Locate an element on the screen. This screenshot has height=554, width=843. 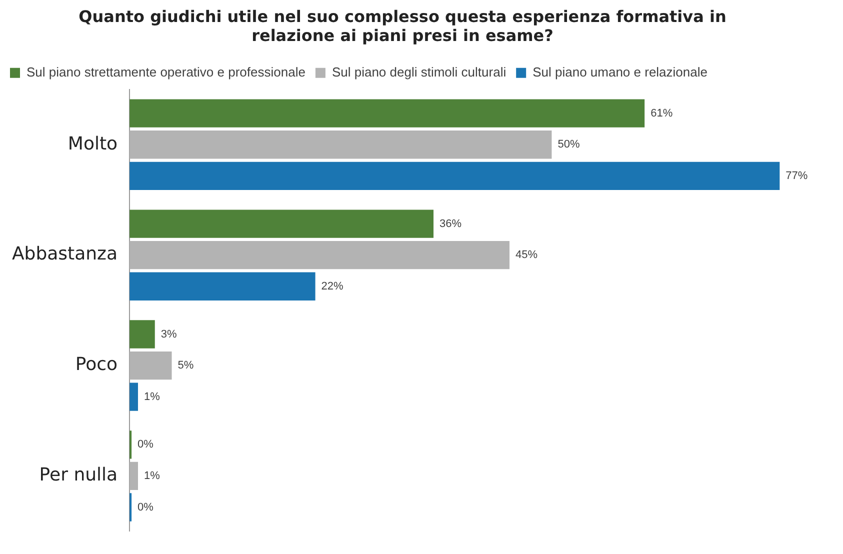
data-label: 77% is located at coordinates (797, 176).